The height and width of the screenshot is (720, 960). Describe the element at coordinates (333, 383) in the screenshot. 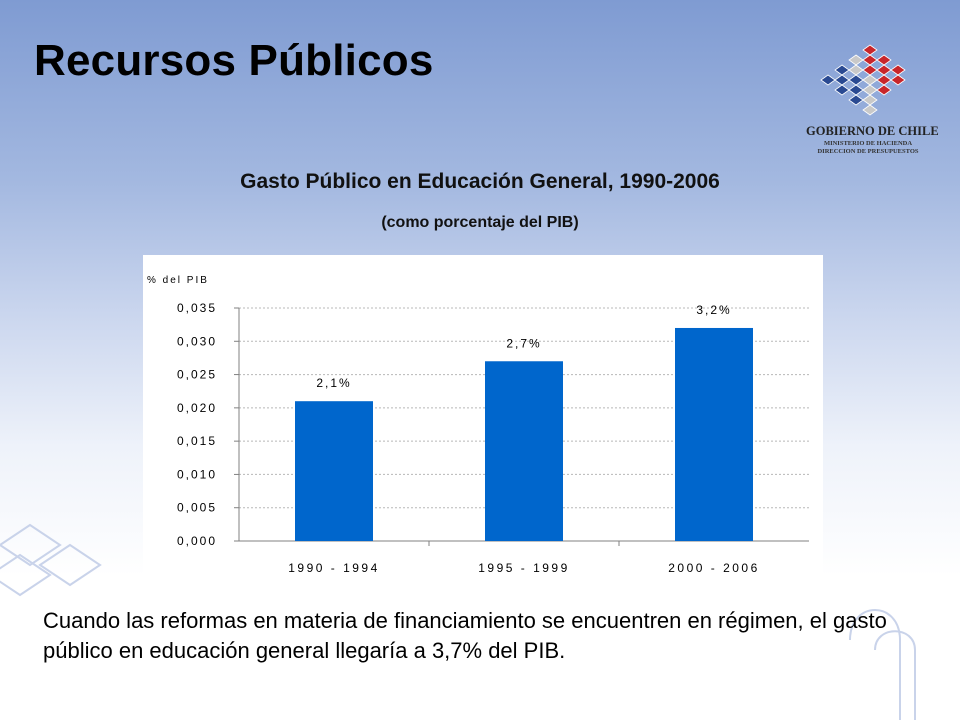

I see `data-label: 2,1%` at that location.